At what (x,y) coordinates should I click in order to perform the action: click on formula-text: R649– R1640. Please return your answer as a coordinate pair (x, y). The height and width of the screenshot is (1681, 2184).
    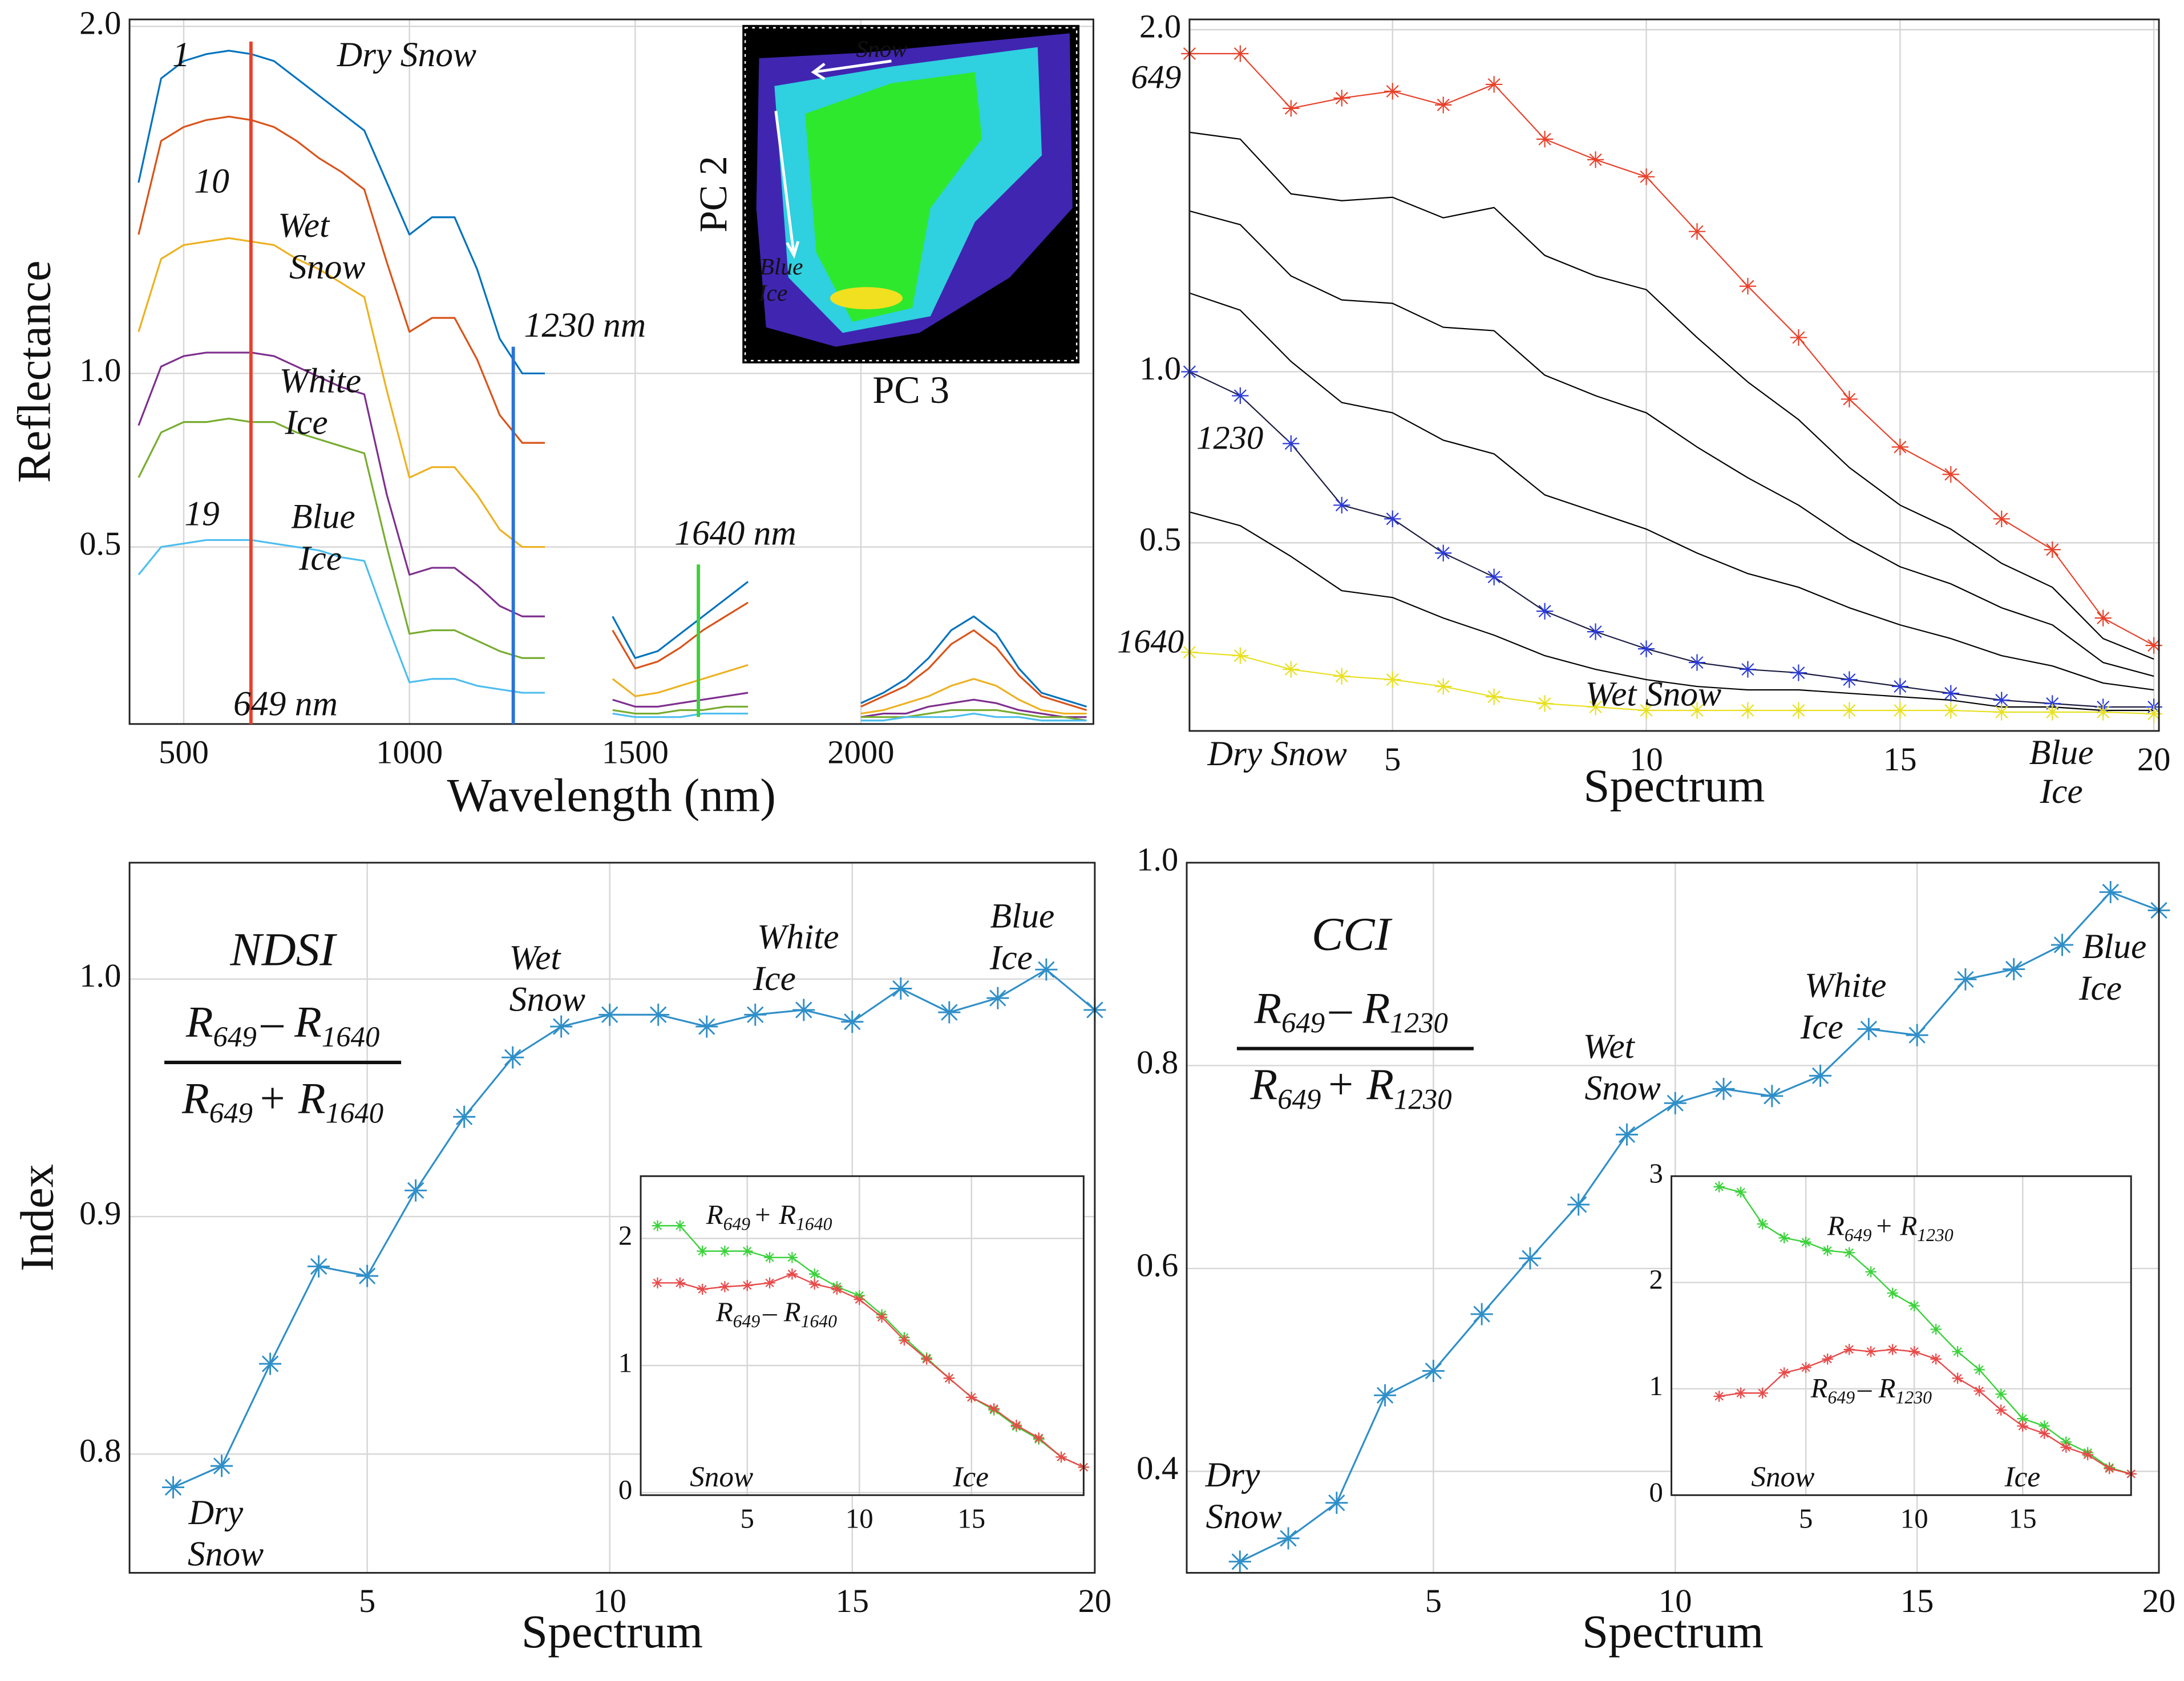
    Looking at the image, I should click on (776, 1314).